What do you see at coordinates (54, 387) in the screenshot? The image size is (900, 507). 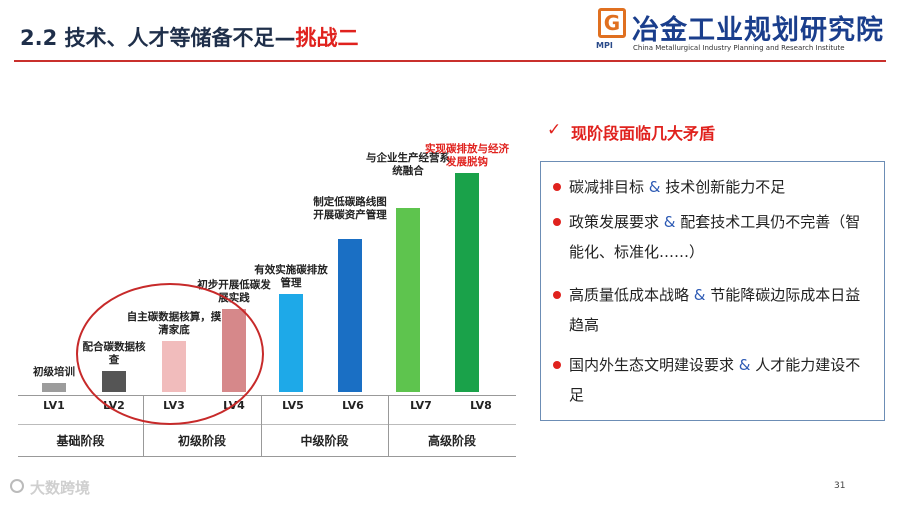 I see `bar-lv1` at bounding box center [54, 387].